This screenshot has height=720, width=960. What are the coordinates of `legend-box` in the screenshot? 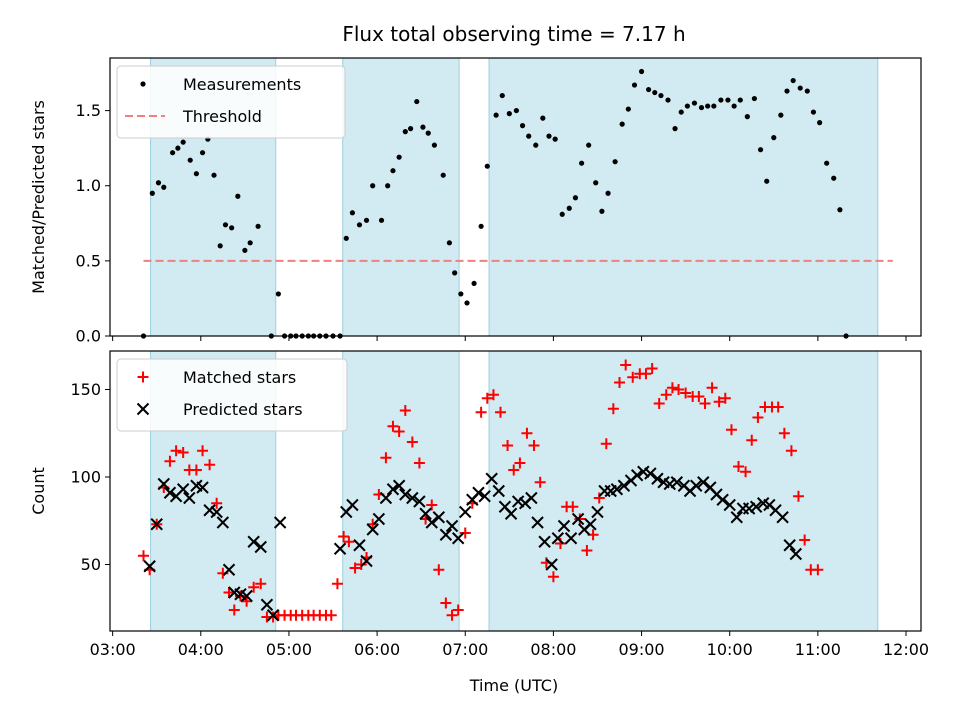 It's located at (231, 102).